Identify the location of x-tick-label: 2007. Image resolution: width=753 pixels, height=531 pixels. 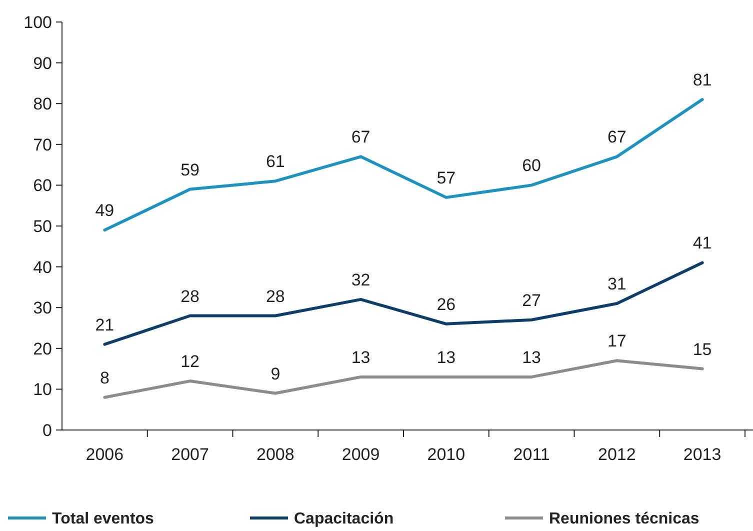
(190, 454).